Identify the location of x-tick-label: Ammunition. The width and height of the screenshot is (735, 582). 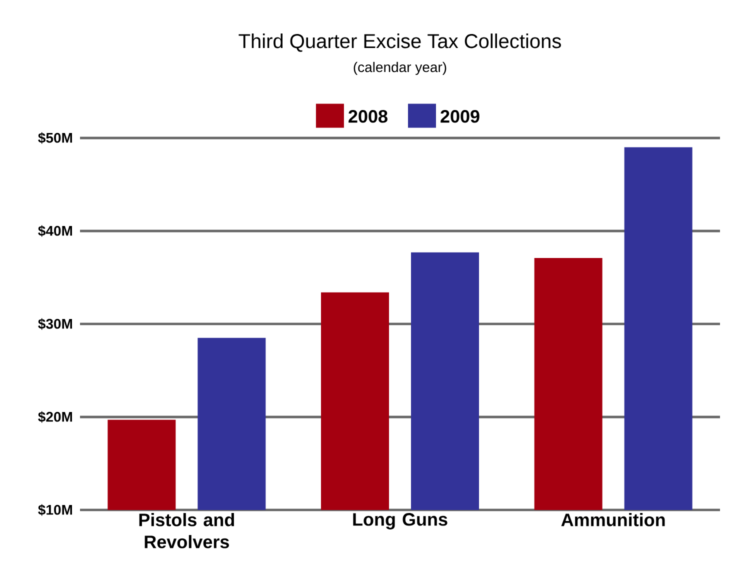
(613, 519).